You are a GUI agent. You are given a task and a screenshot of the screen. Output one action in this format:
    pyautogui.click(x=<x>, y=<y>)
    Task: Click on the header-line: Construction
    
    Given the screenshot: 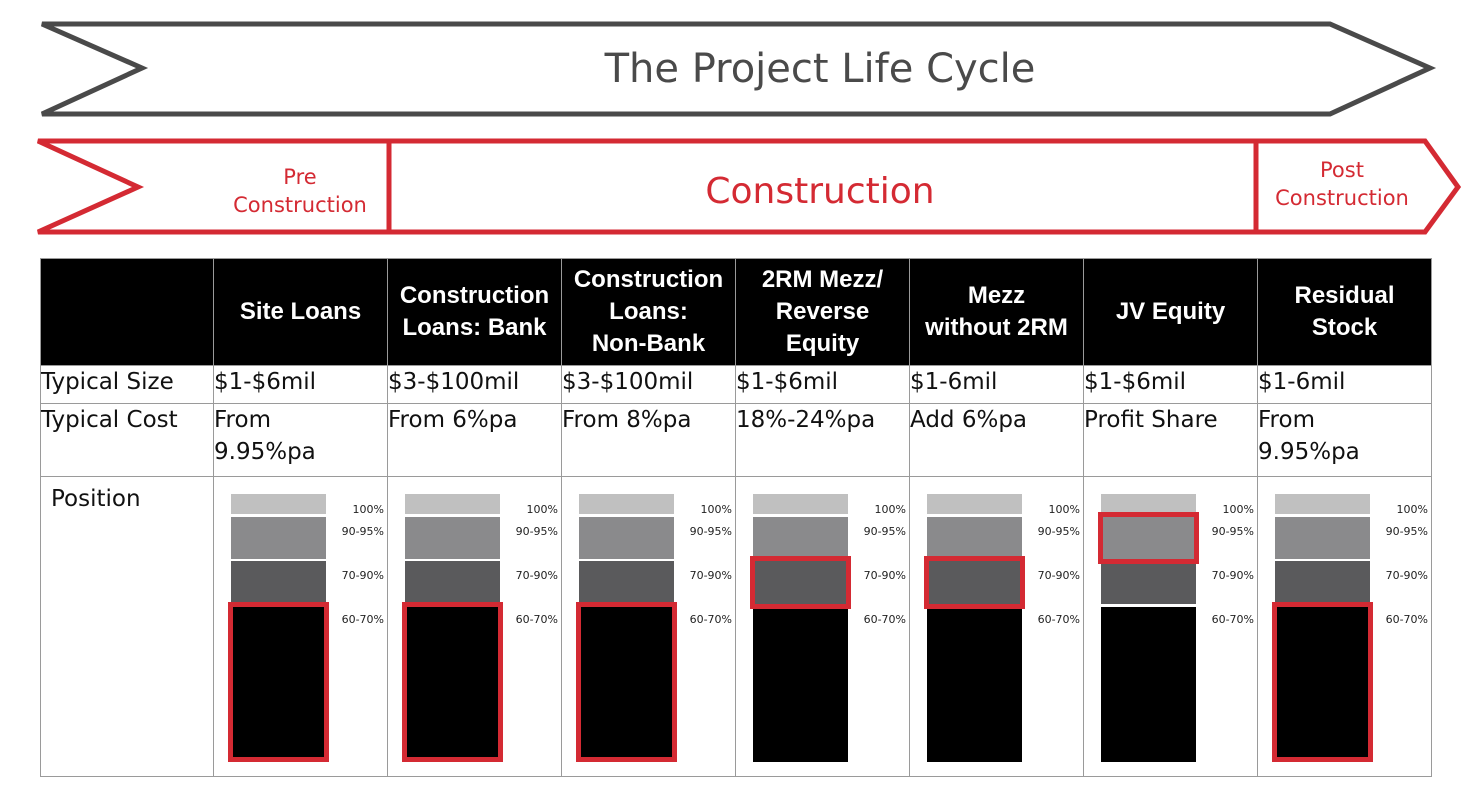 What is the action you would take?
    pyautogui.click(x=648, y=279)
    